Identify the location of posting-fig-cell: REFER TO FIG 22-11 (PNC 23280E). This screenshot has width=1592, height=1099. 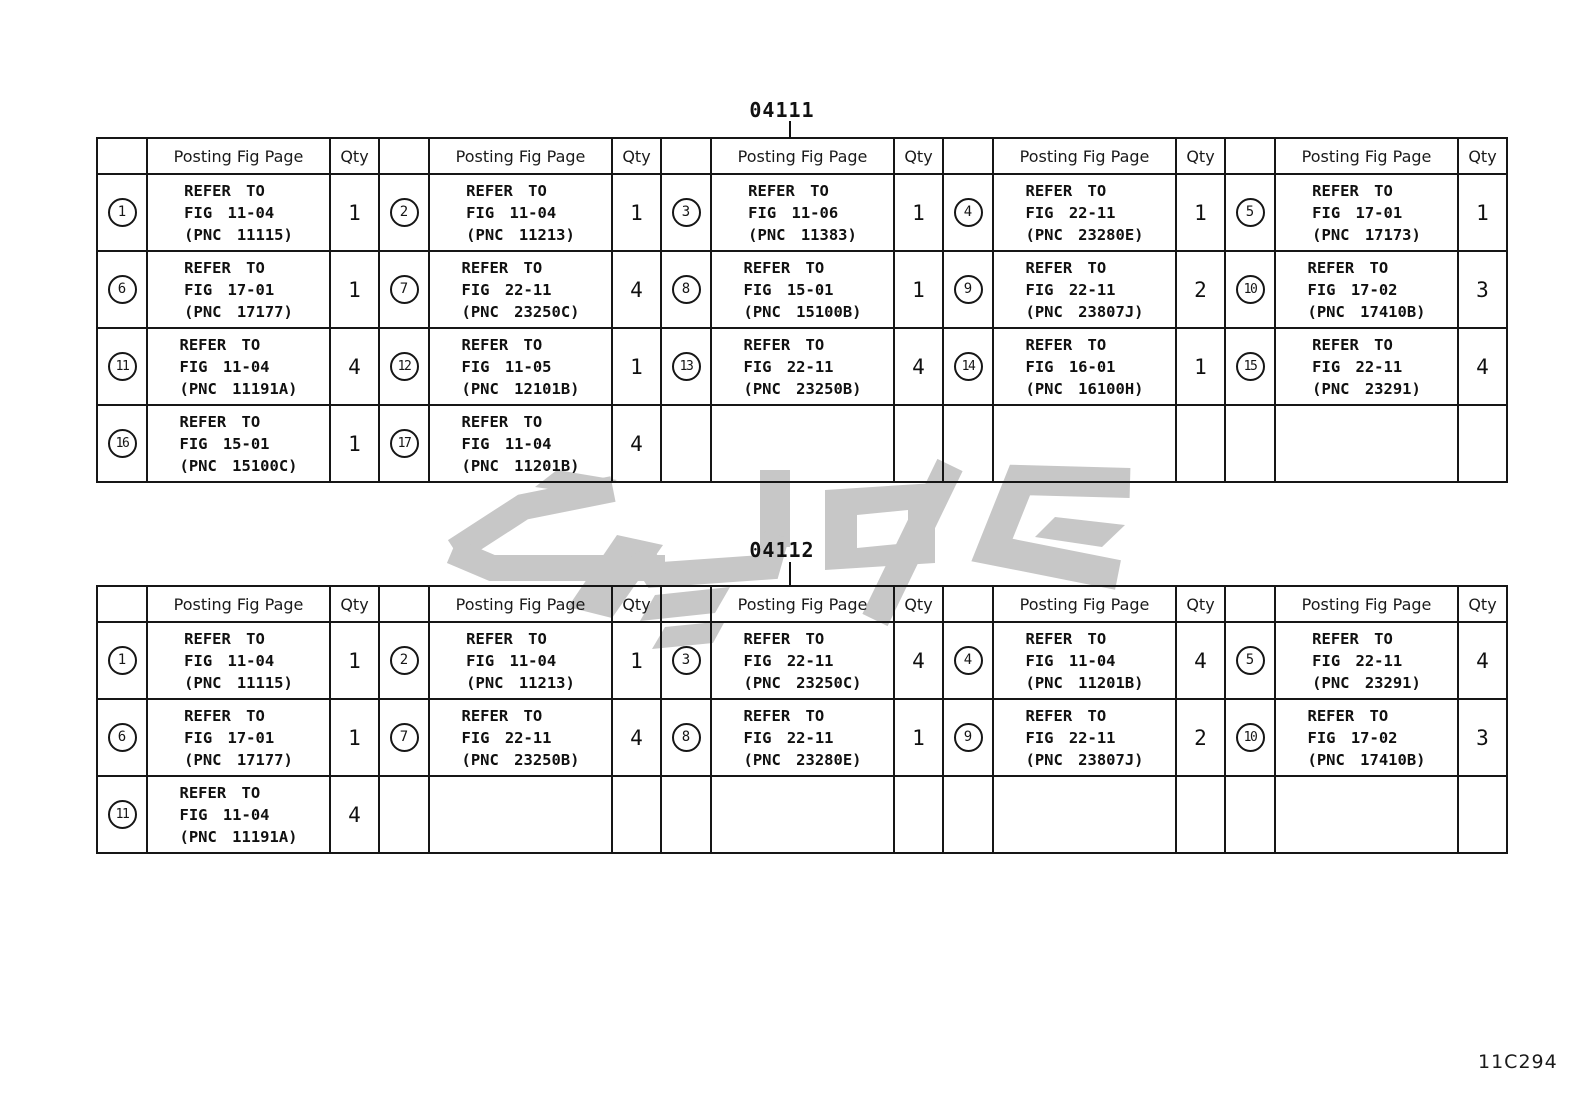
(802, 737).